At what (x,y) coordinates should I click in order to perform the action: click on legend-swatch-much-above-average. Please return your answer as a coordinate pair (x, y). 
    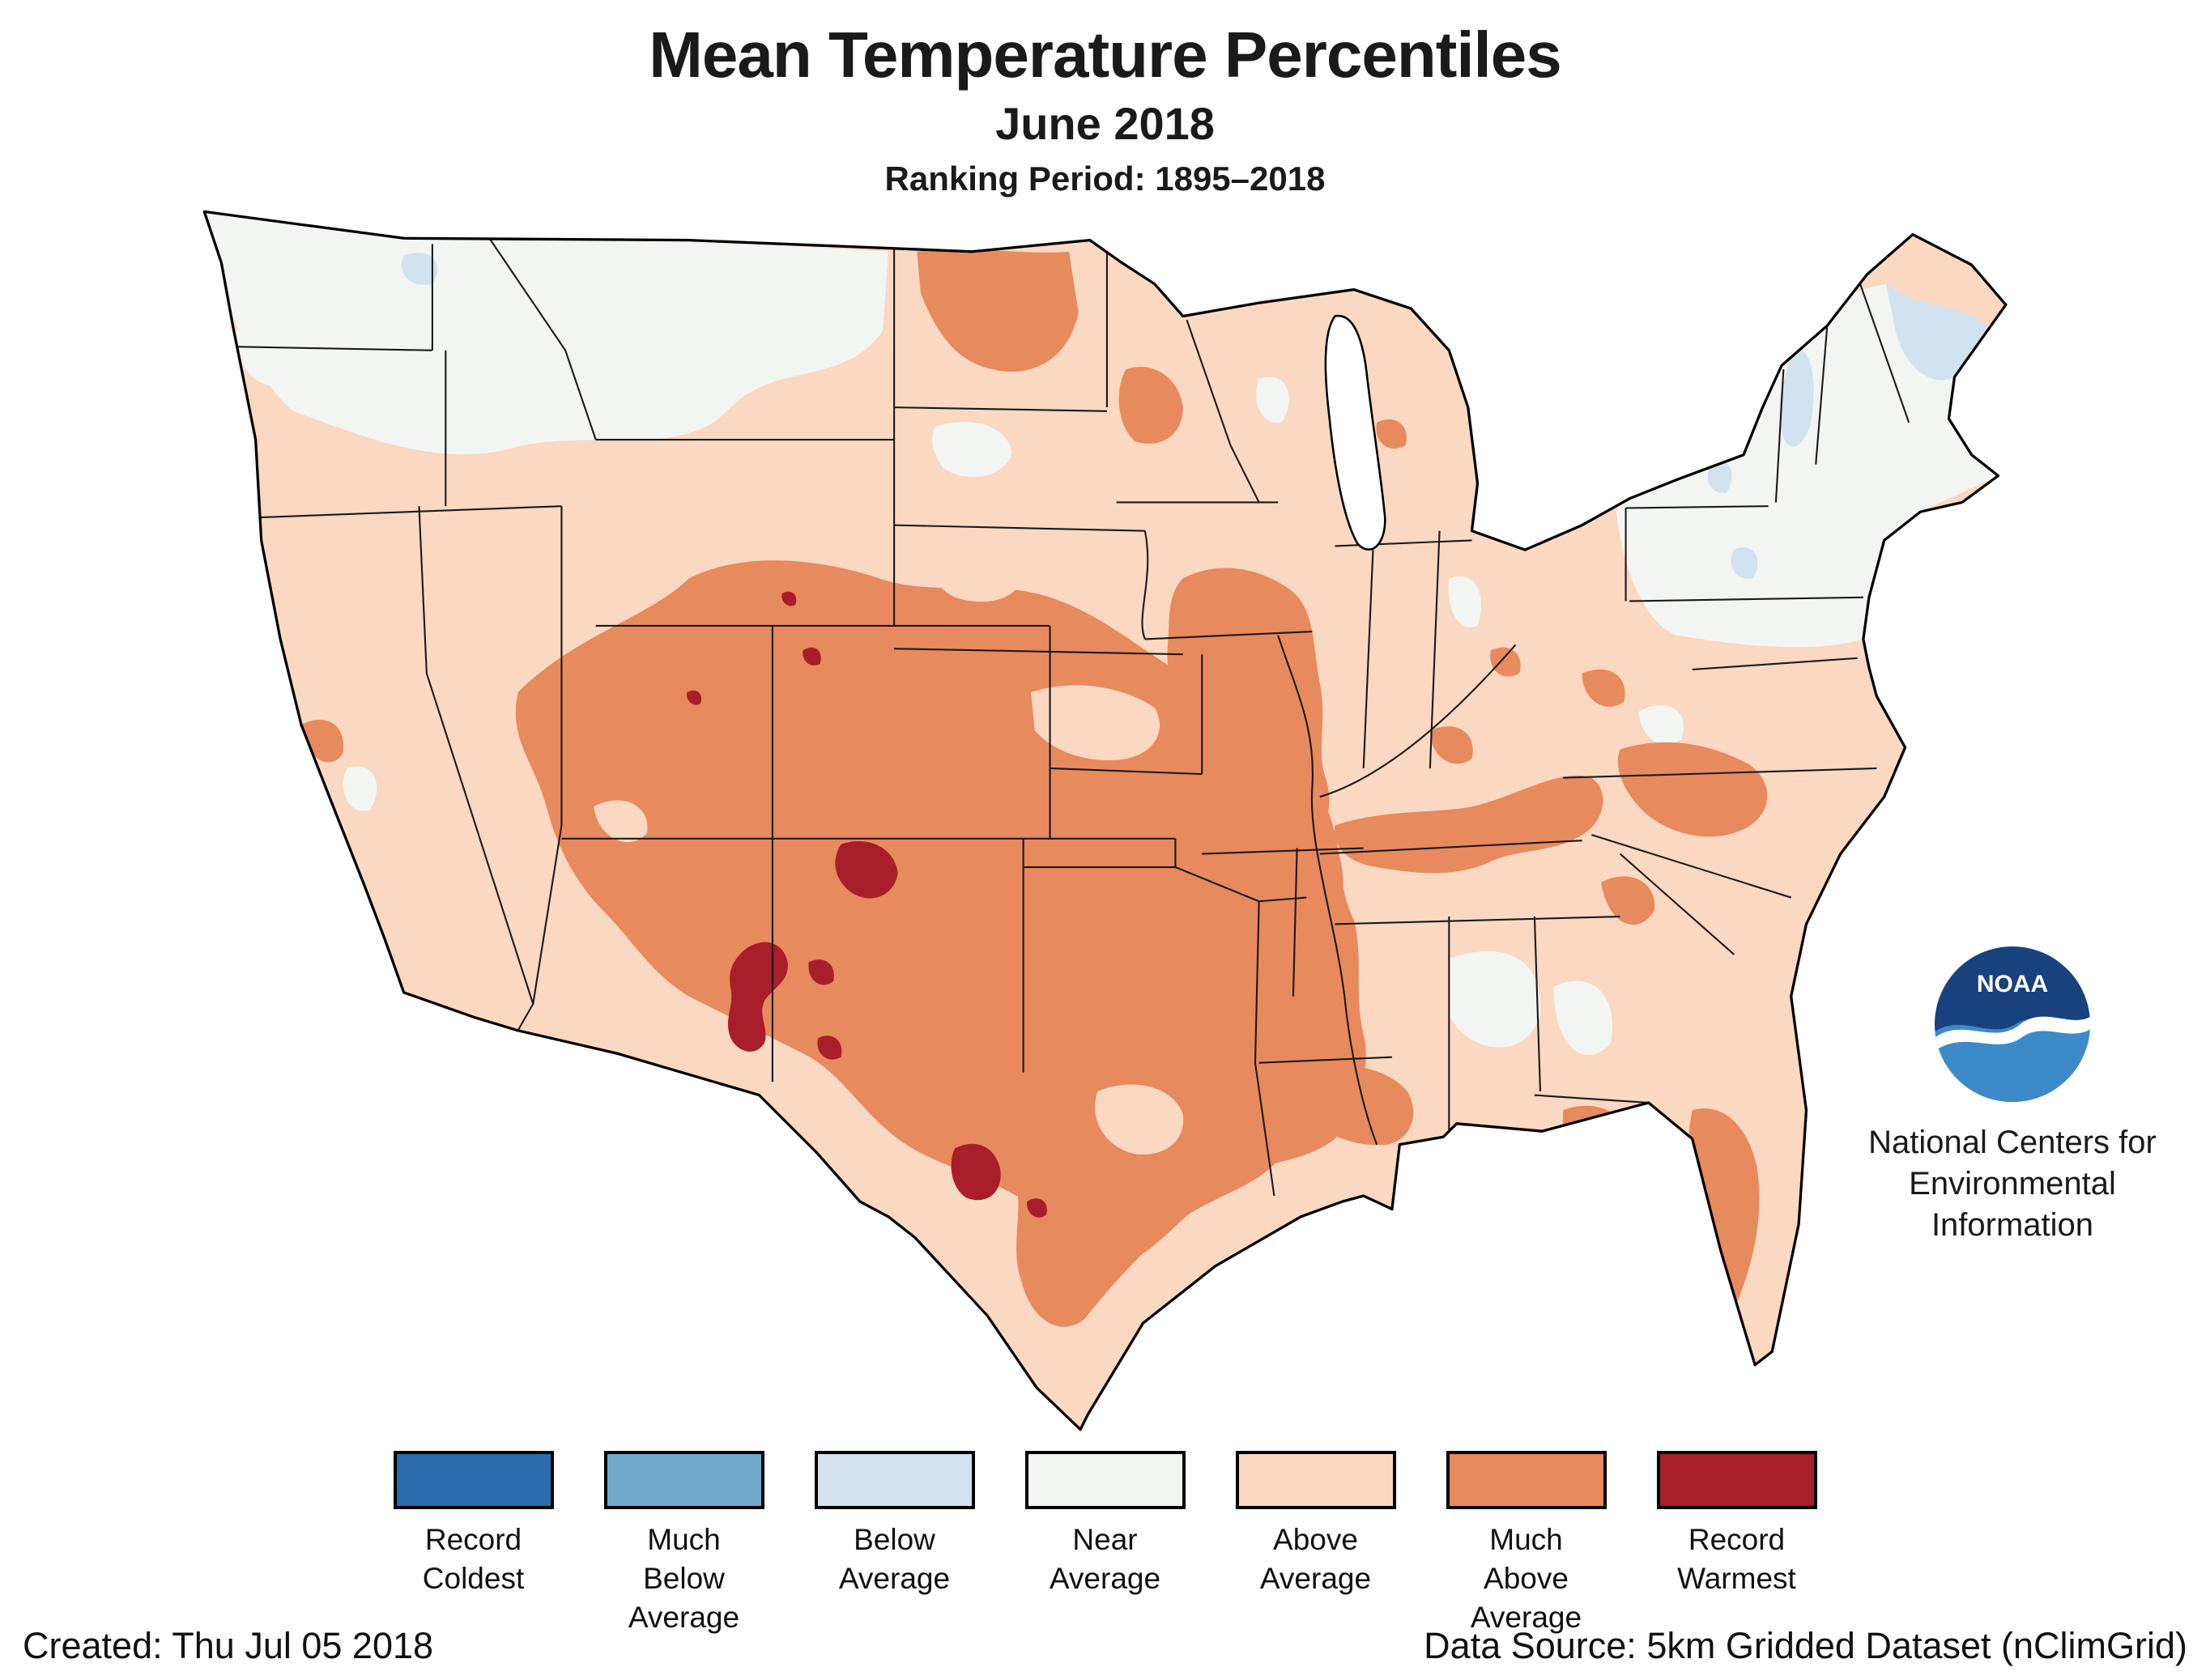
    Looking at the image, I should click on (1526, 1480).